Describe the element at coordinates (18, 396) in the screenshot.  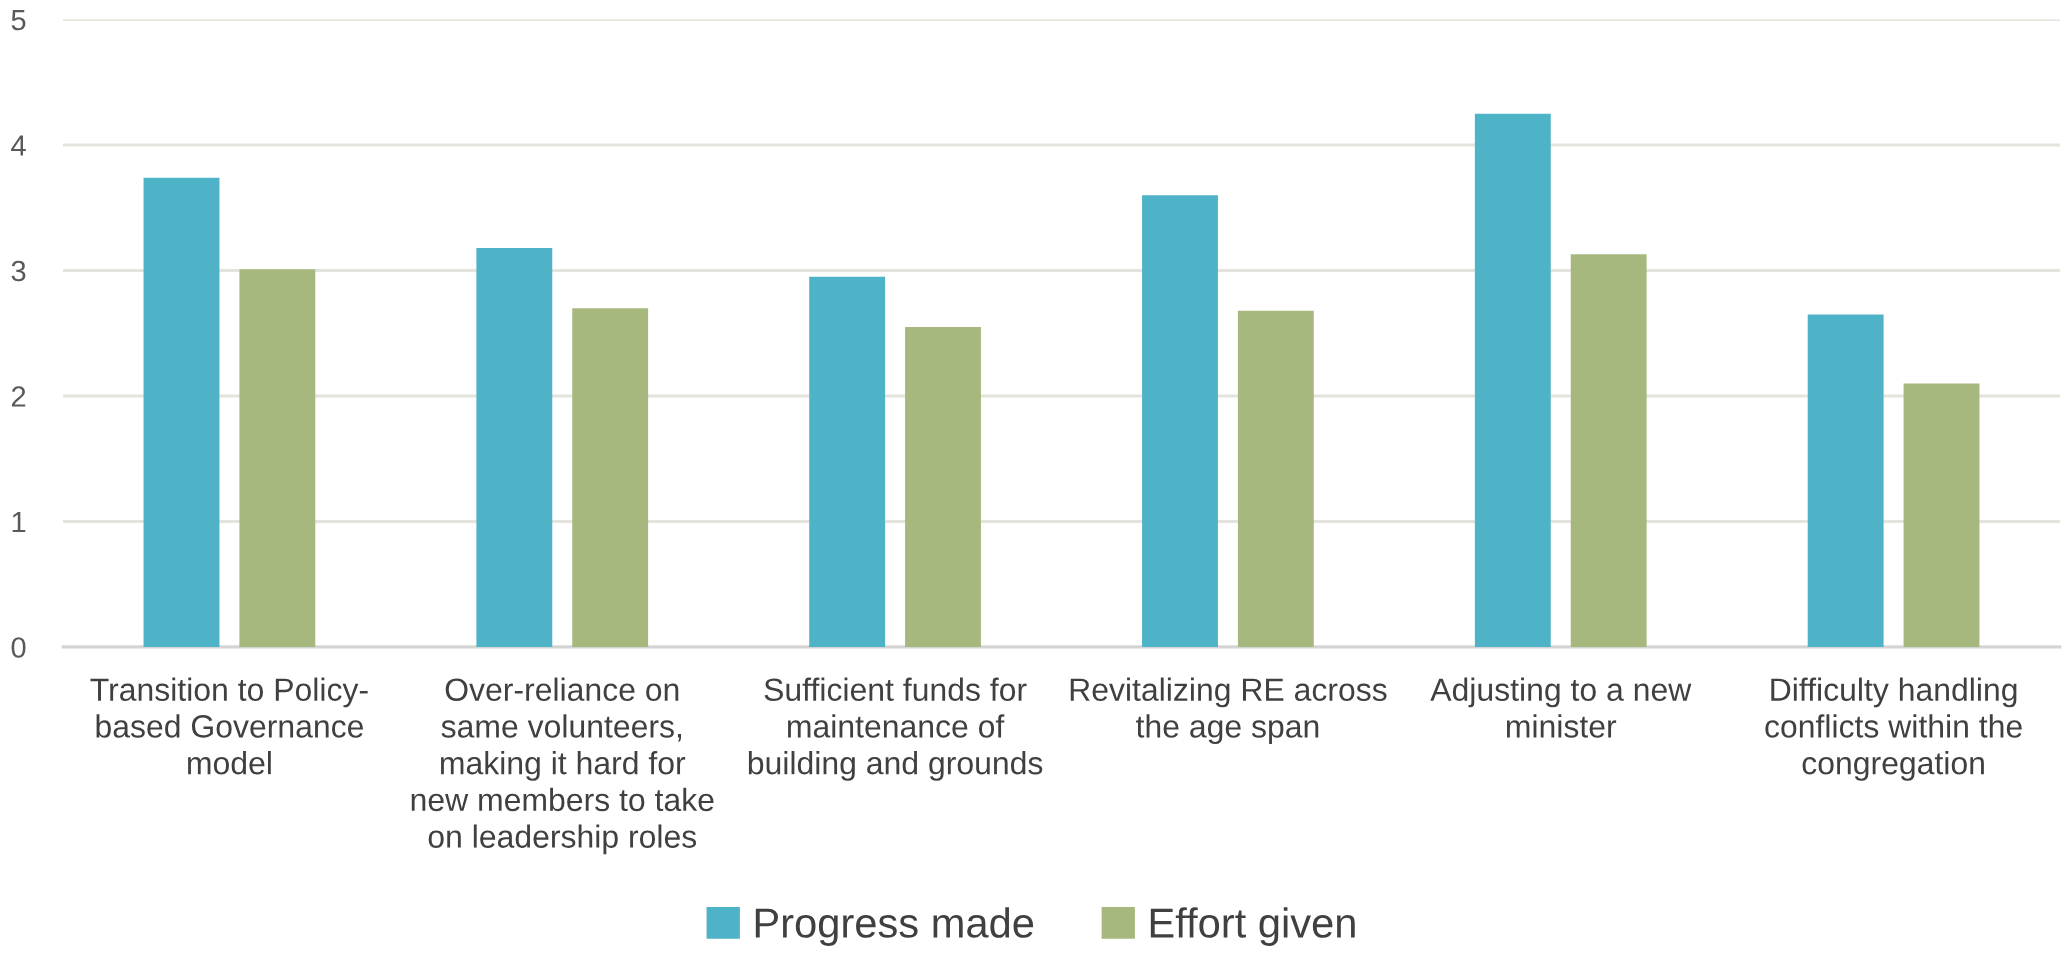
I see `y-tick-label: 2` at that location.